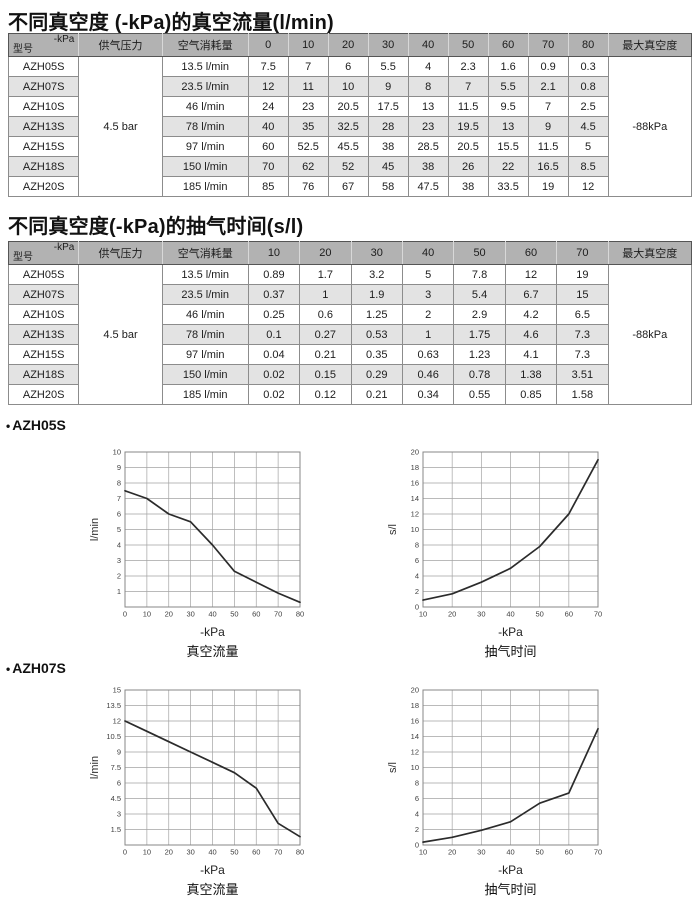  I want to click on kpa-column-header: 70, so click(548, 45).